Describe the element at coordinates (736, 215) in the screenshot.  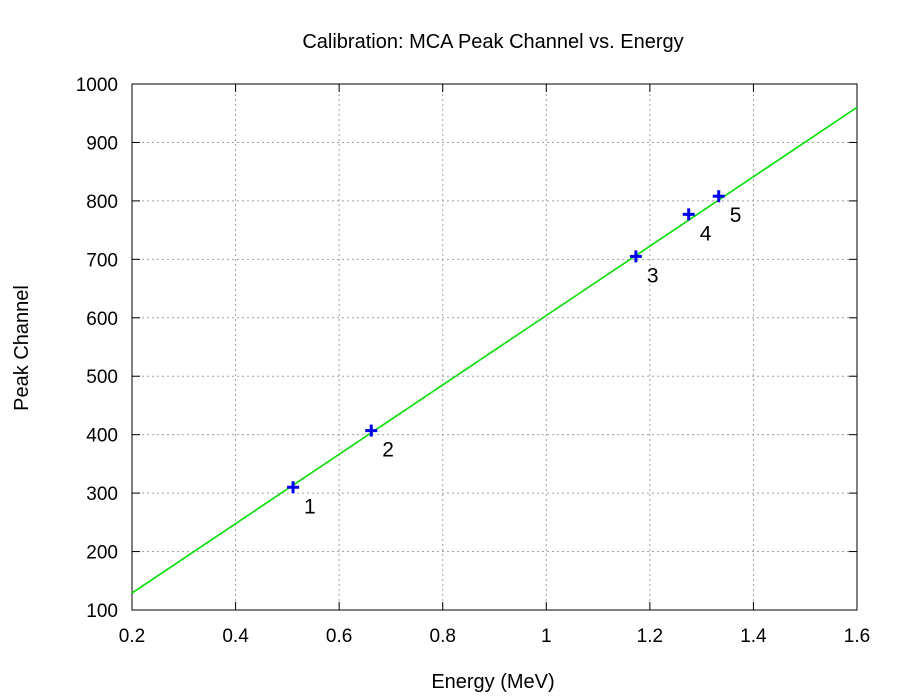
I see `data-point-label: 5` at that location.